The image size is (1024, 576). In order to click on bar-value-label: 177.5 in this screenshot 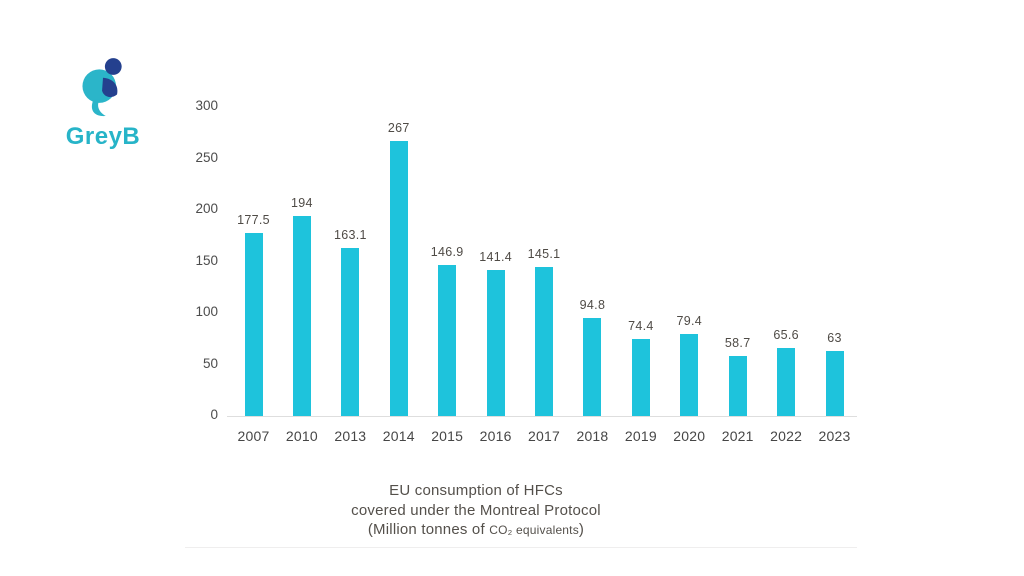, I will do `click(253, 220)`.